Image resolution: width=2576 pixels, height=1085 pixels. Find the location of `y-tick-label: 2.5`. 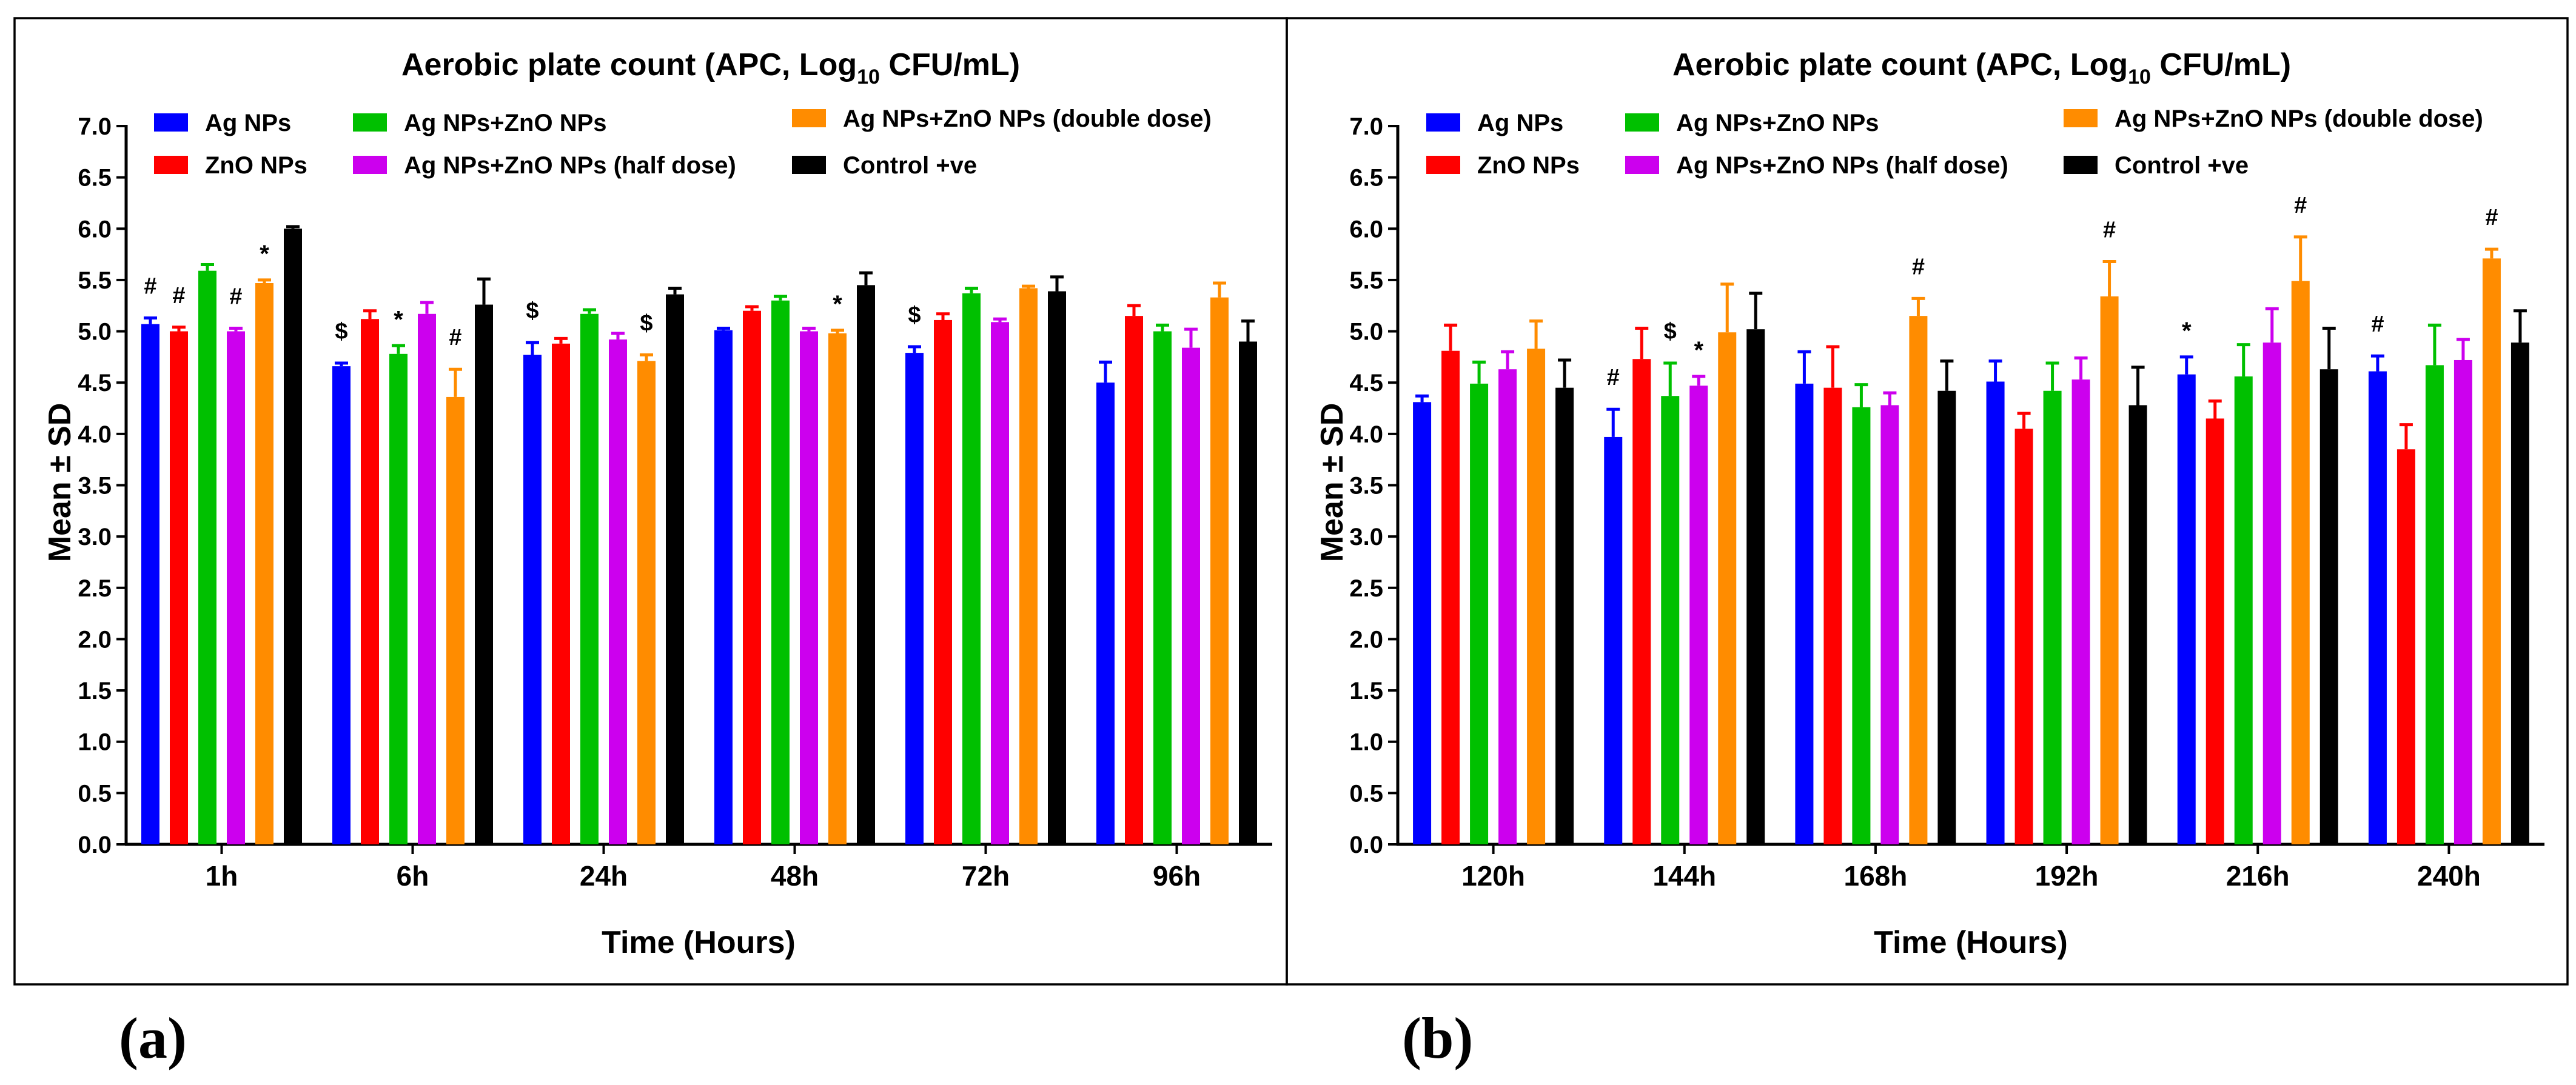

y-tick-label: 2.5 is located at coordinates (1366, 588).